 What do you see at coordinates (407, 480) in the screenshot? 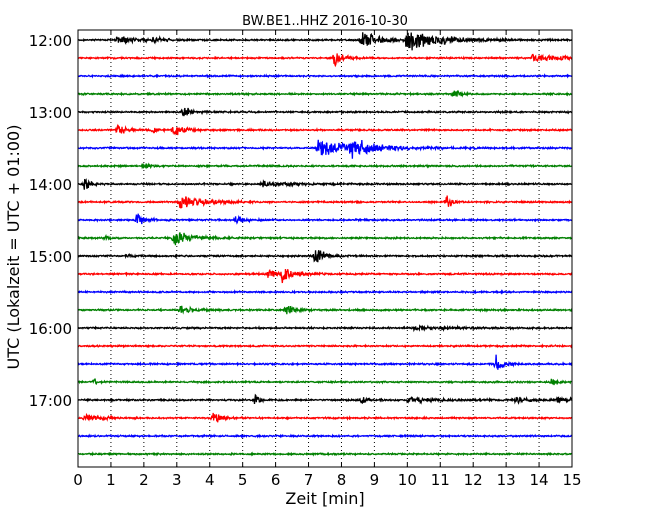
I see `x-tick-label: 10` at bounding box center [407, 480].